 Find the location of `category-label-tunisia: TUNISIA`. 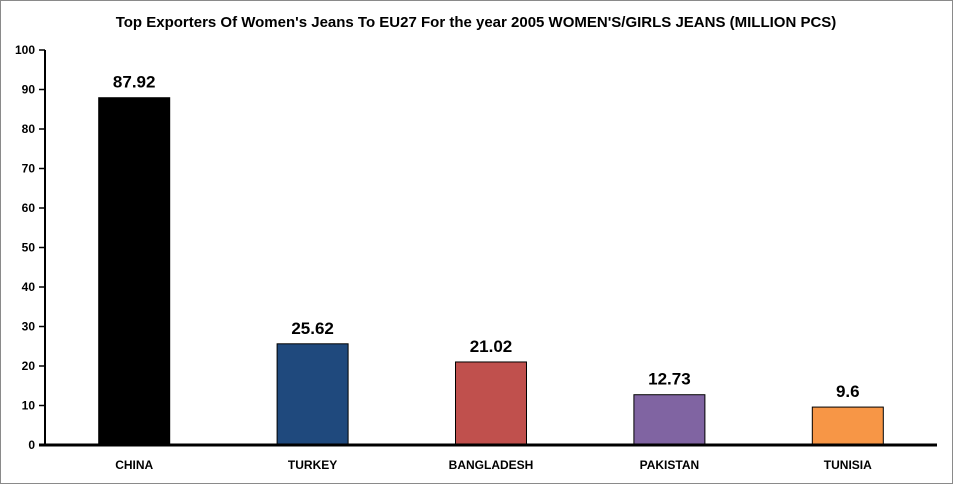

category-label-tunisia: TUNISIA is located at coordinates (848, 465).